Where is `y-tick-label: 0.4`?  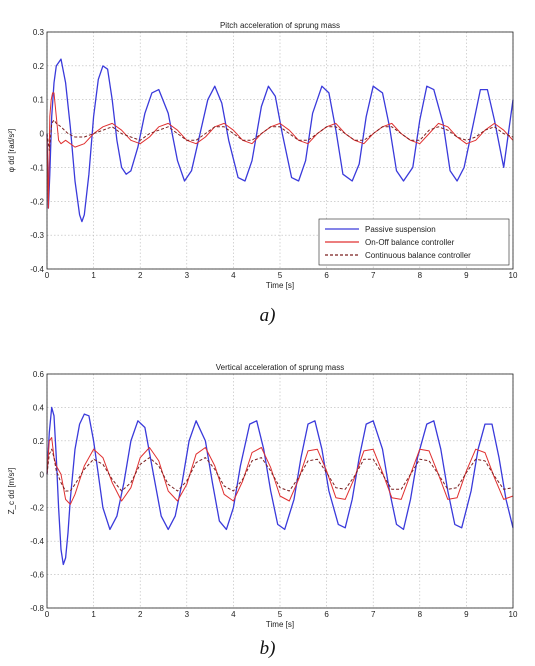 y-tick-label: 0.4 is located at coordinates (39, 407).